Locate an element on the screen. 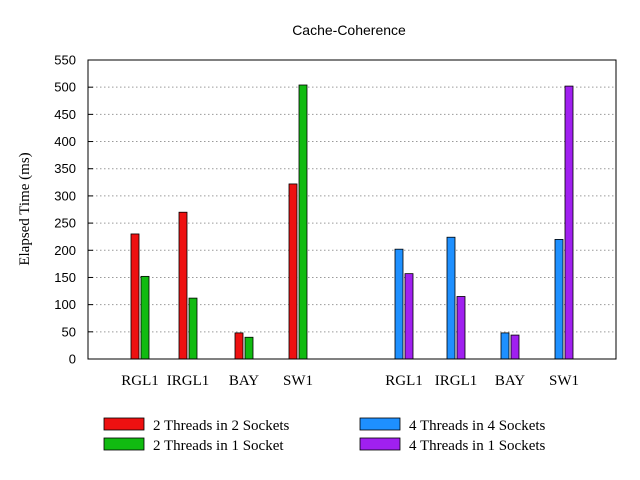 The height and width of the screenshot is (480, 640). chart-title: Cache-Coherence is located at coordinates (349, 30).